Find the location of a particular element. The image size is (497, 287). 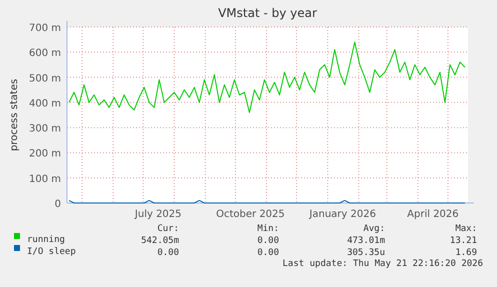

text: Avg: is located at coordinates (374, 229).